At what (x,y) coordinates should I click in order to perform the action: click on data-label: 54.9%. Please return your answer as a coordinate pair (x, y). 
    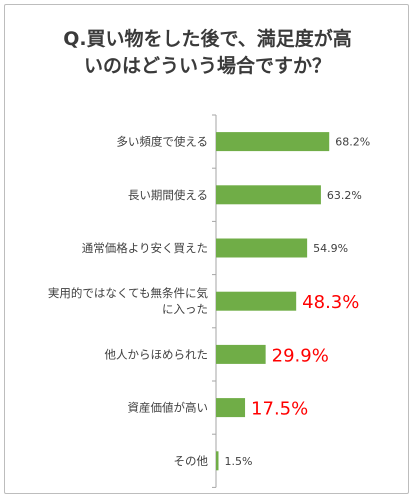
    Looking at the image, I should click on (330, 248).